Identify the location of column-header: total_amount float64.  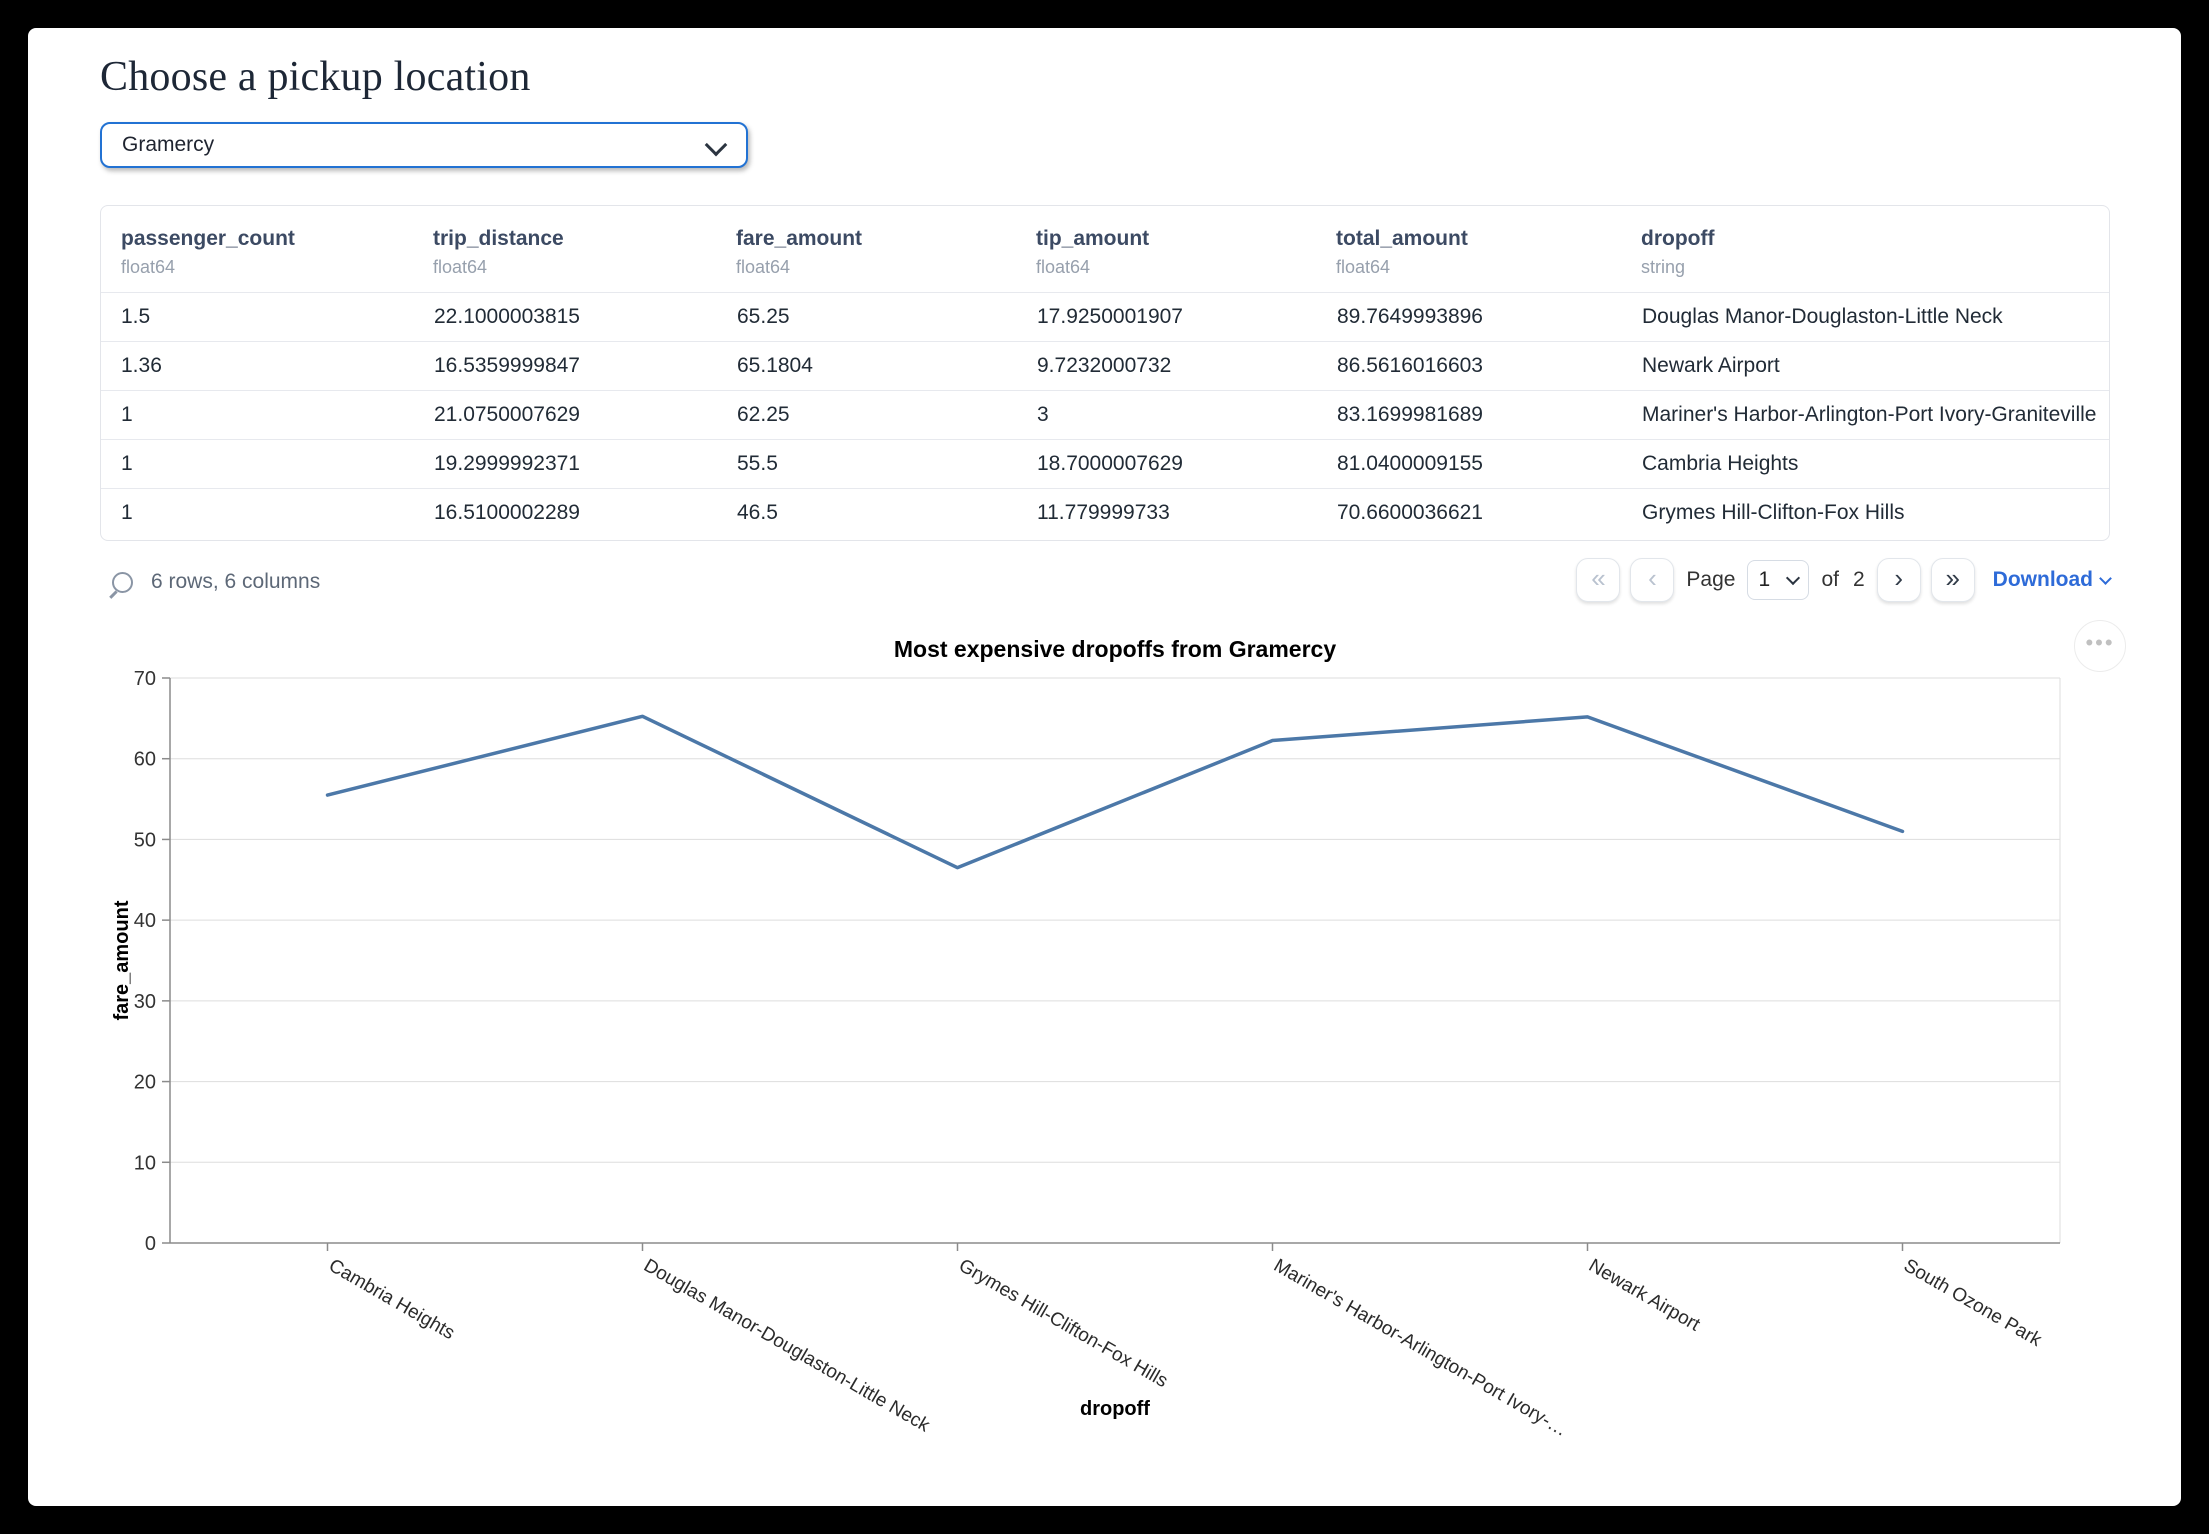
(1488, 249).